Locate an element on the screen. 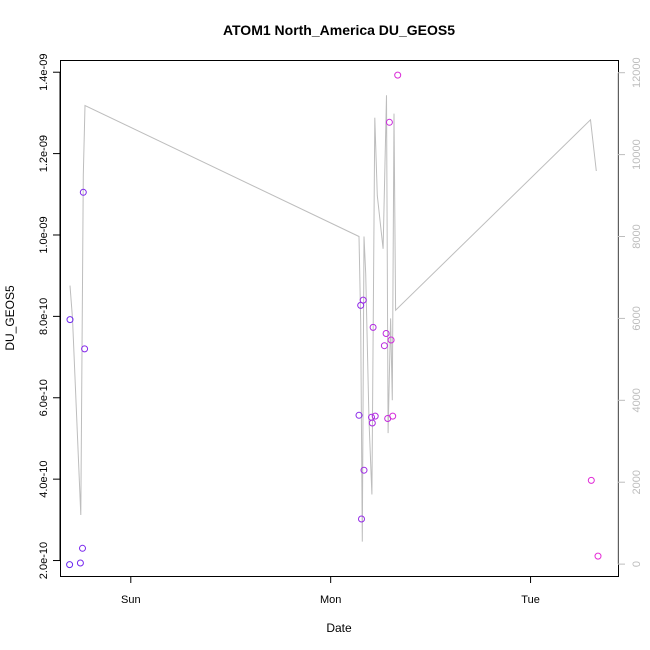  y2-tick-label: 4000 is located at coordinates (637, 400).